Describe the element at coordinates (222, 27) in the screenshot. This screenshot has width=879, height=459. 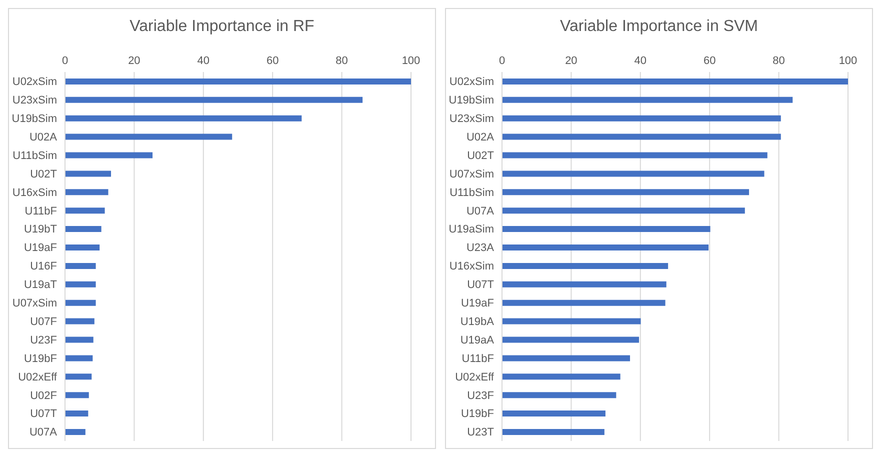
I see `chart-title: Variable Importance in RF` at that location.